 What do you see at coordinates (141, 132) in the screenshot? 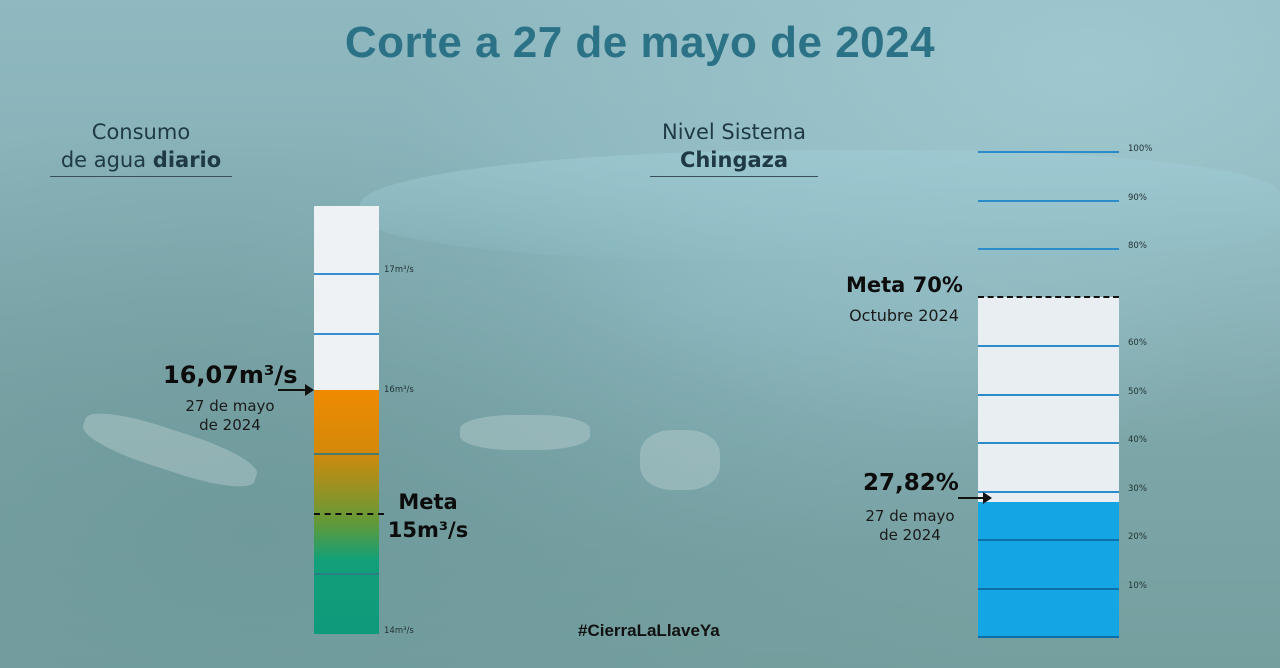
I see `consumption-heading-line1: Consumo` at bounding box center [141, 132].